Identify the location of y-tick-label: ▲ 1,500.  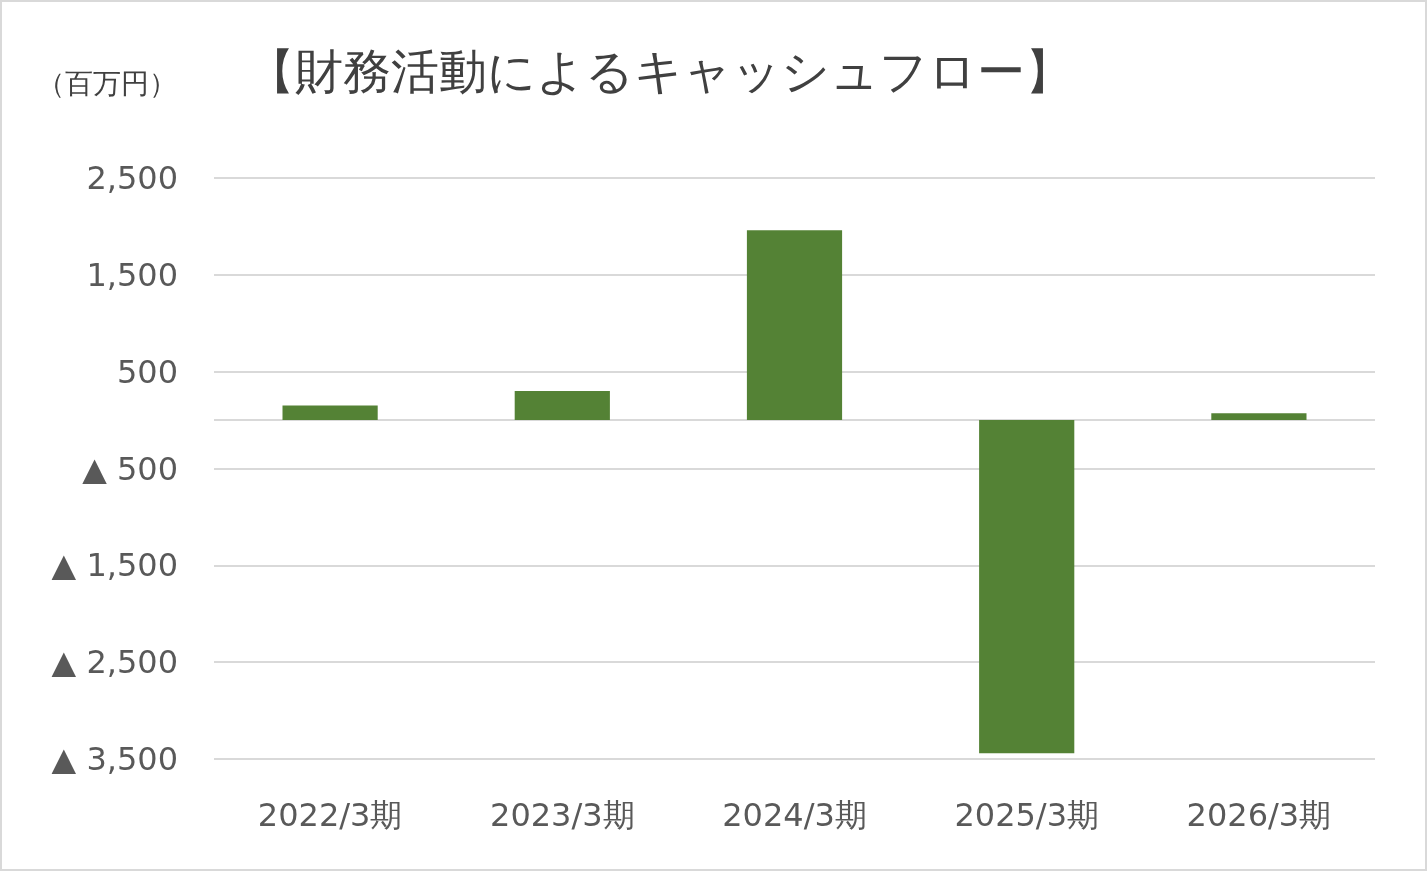
(114, 565).